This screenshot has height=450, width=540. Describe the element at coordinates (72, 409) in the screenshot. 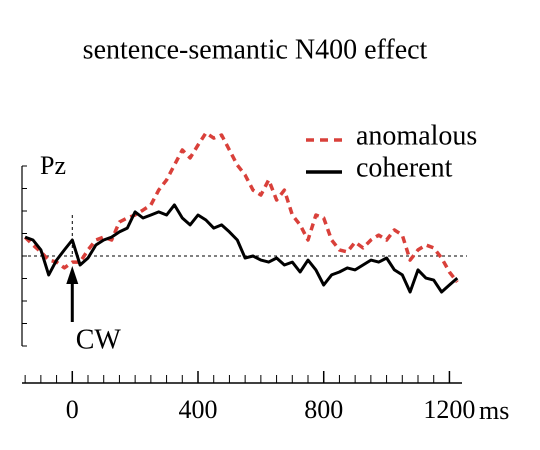

I see `x-tick-label: 0` at that location.